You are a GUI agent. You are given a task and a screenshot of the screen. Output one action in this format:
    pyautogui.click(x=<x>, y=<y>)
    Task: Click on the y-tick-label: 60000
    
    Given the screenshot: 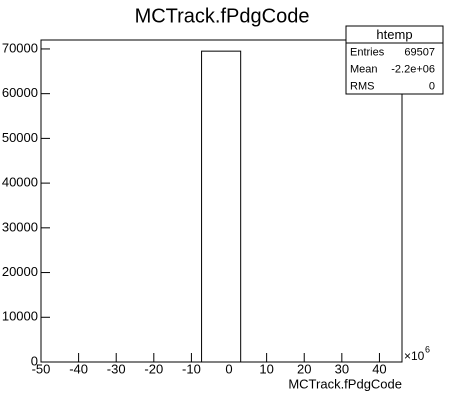 What is the action you would take?
    pyautogui.click(x=20, y=92)
    